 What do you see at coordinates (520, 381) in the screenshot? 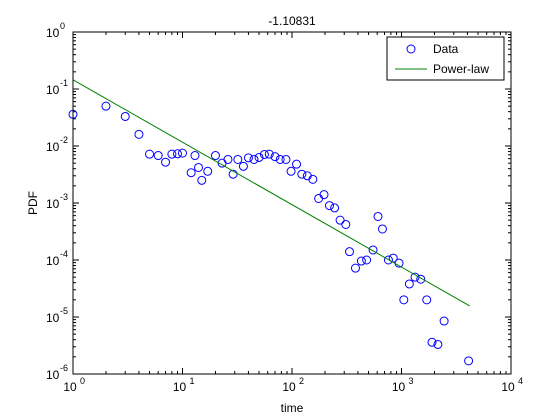
I see `x-tick-exponent: 4` at bounding box center [520, 381].